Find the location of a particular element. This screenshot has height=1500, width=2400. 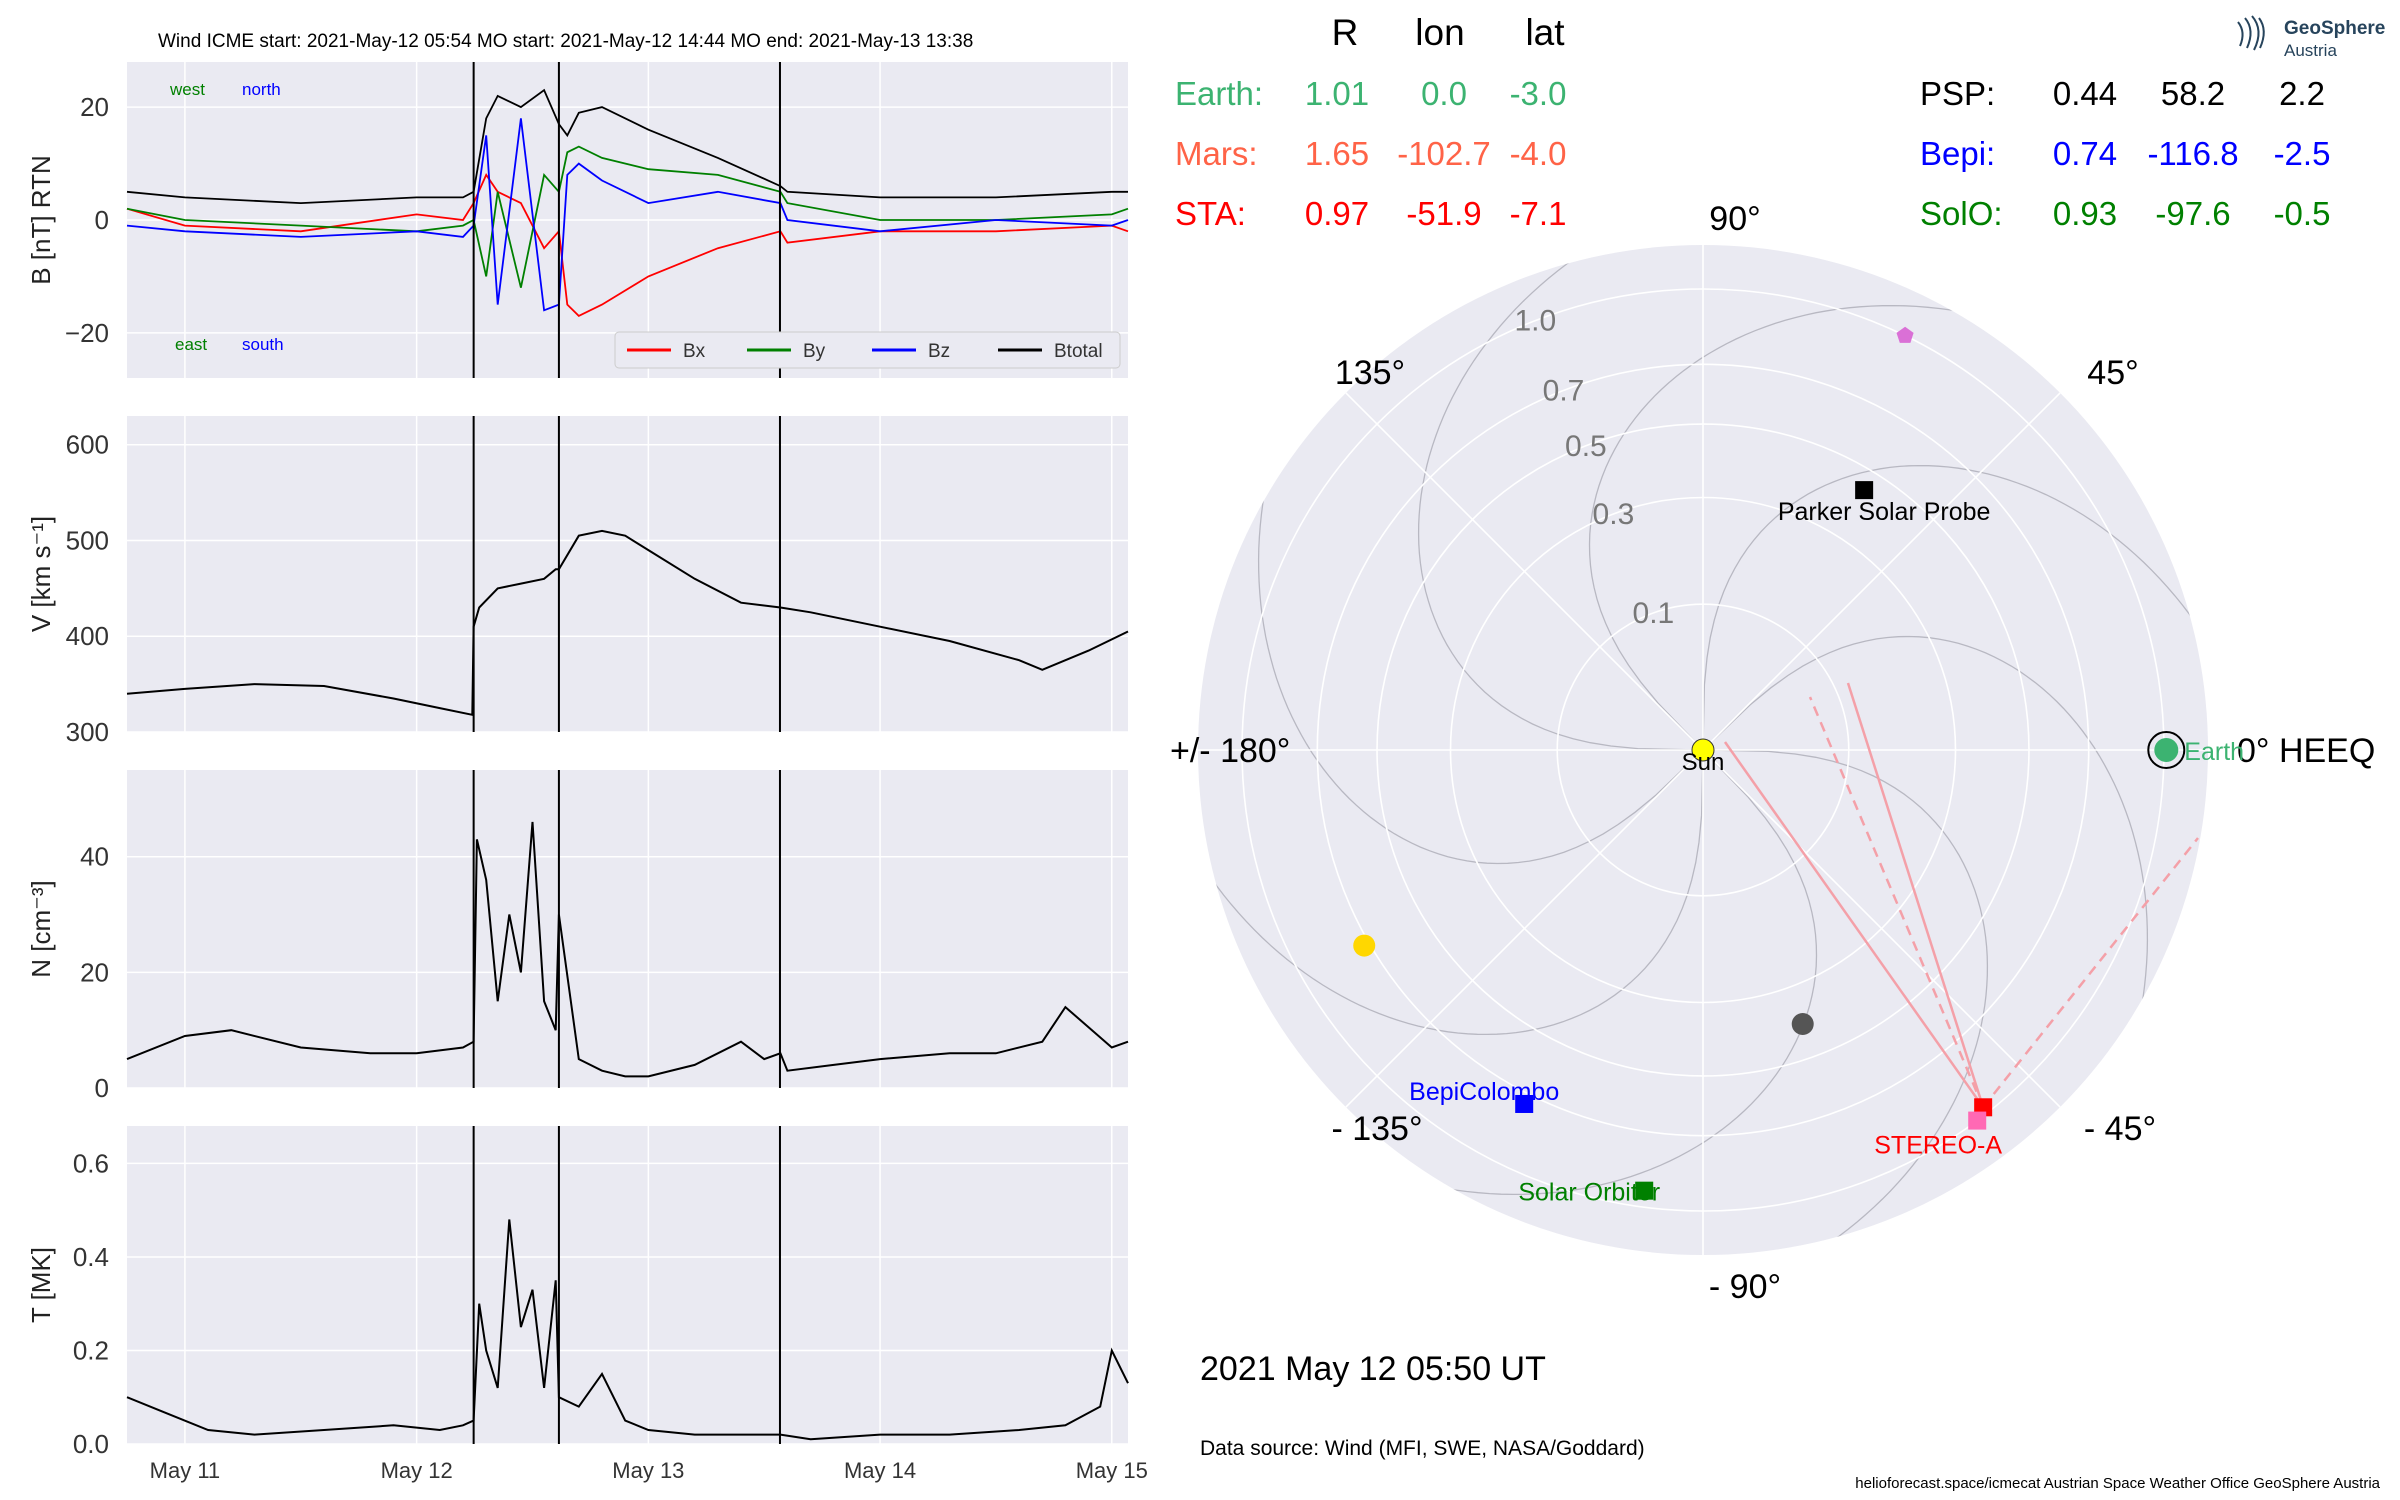

series-line-Bx is located at coordinates (627, 245).